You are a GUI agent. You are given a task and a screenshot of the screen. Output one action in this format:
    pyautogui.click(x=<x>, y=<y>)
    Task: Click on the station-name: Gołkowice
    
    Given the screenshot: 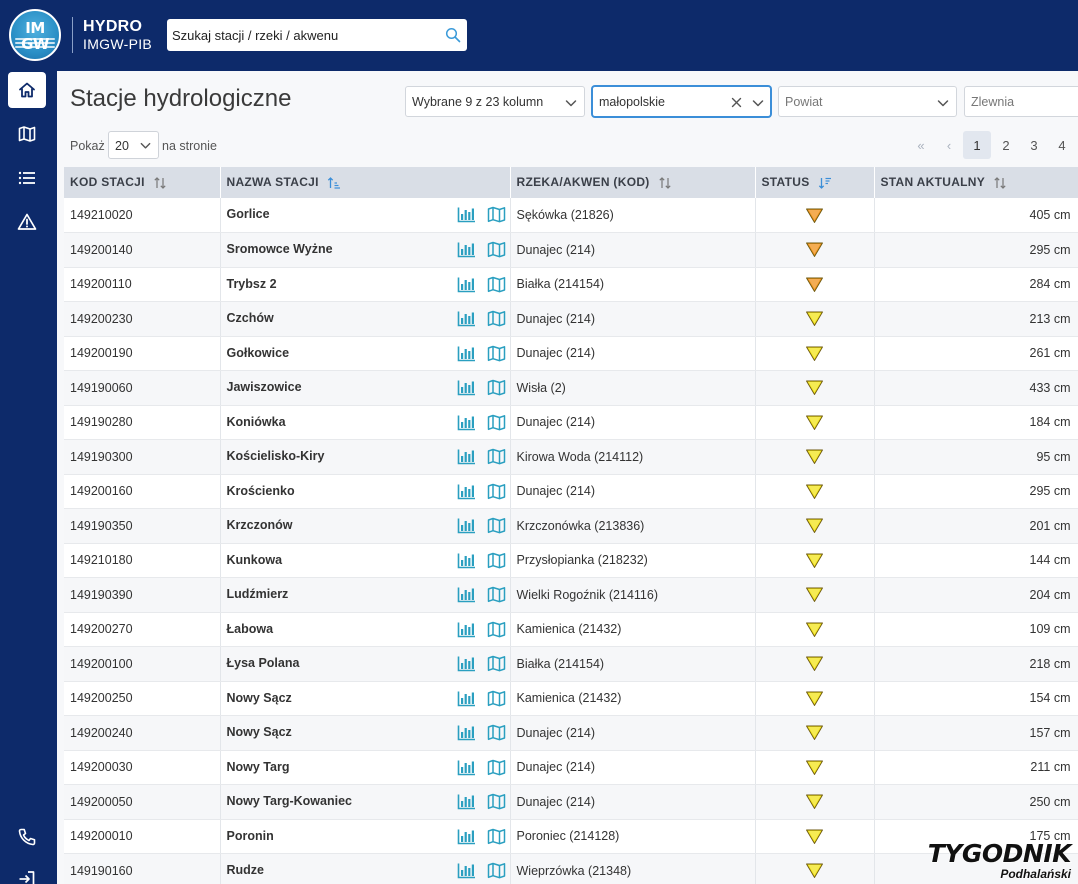 What is the action you would take?
    pyautogui.click(x=258, y=352)
    